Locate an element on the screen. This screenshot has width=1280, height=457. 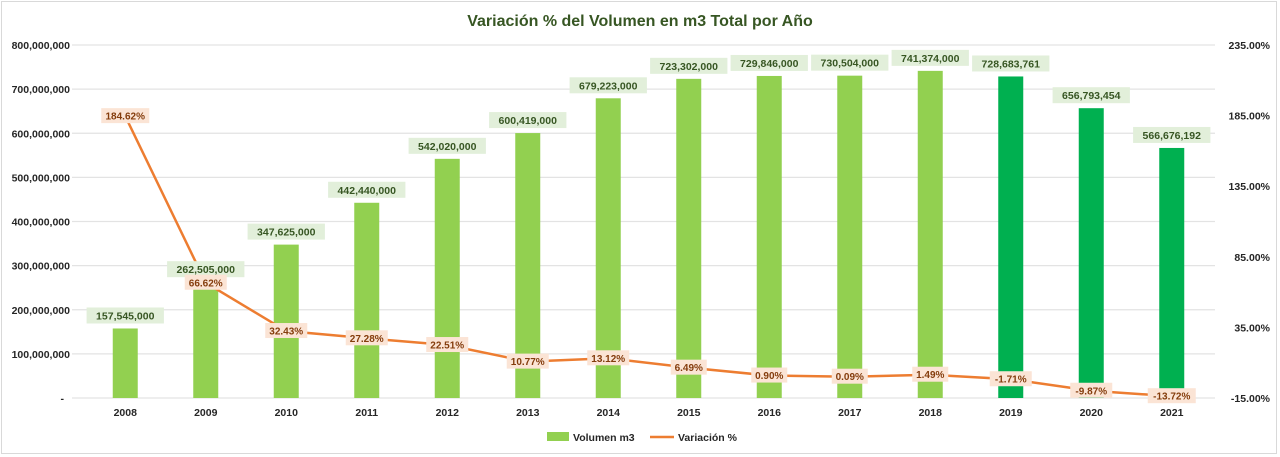
line-data-label: -9.87% is located at coordinates (1091, 391).